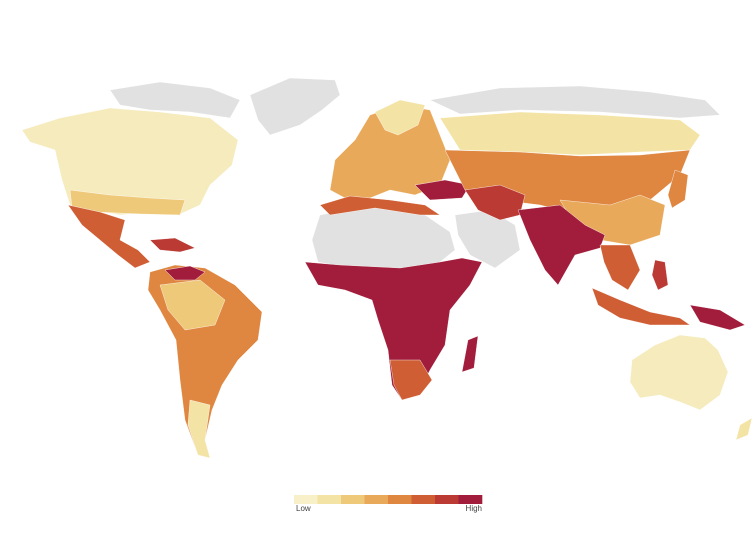 The width and height of the screenshot is (754, 547). I want to click on africa, so click(393, 329).